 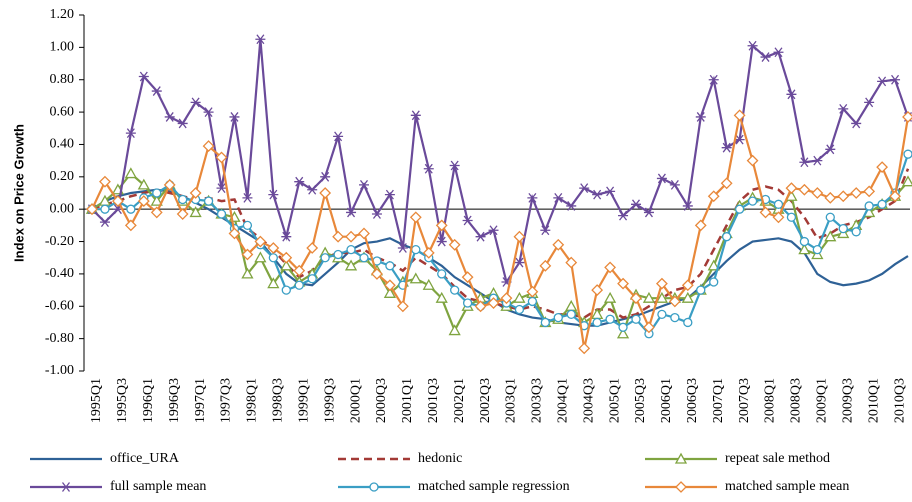 I want to click on y-tick-label: 0.40, so click(x=62, y=144).